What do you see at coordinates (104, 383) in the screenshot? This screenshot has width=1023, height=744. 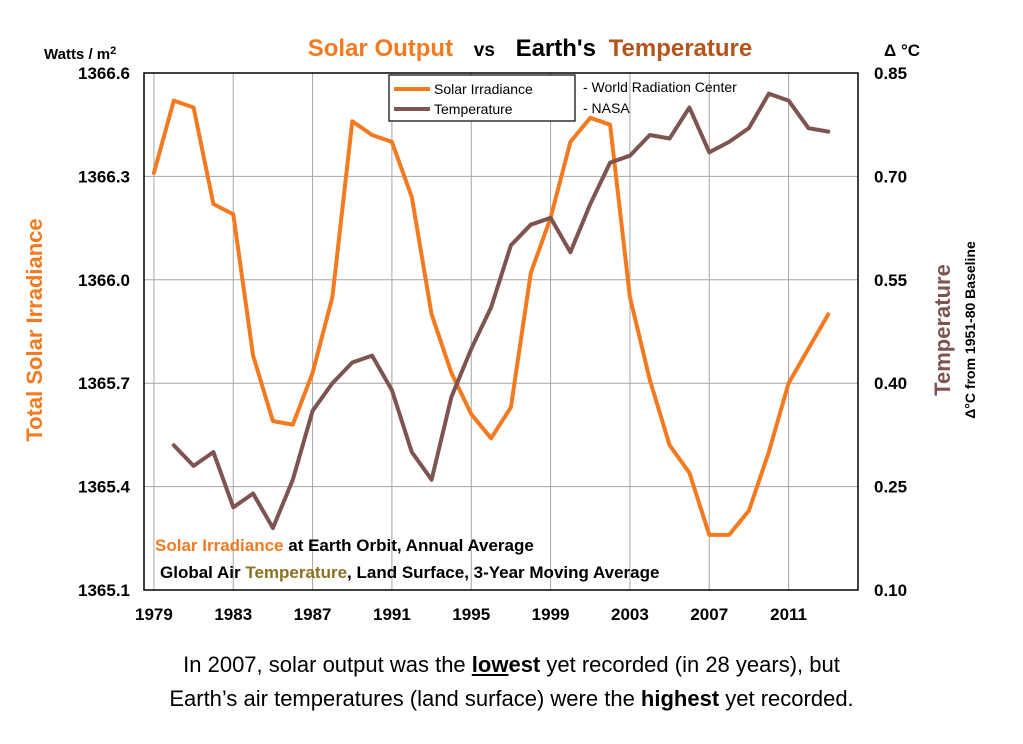 I see `left-tick-label: 1365.7` at bounding box center [104, 383].